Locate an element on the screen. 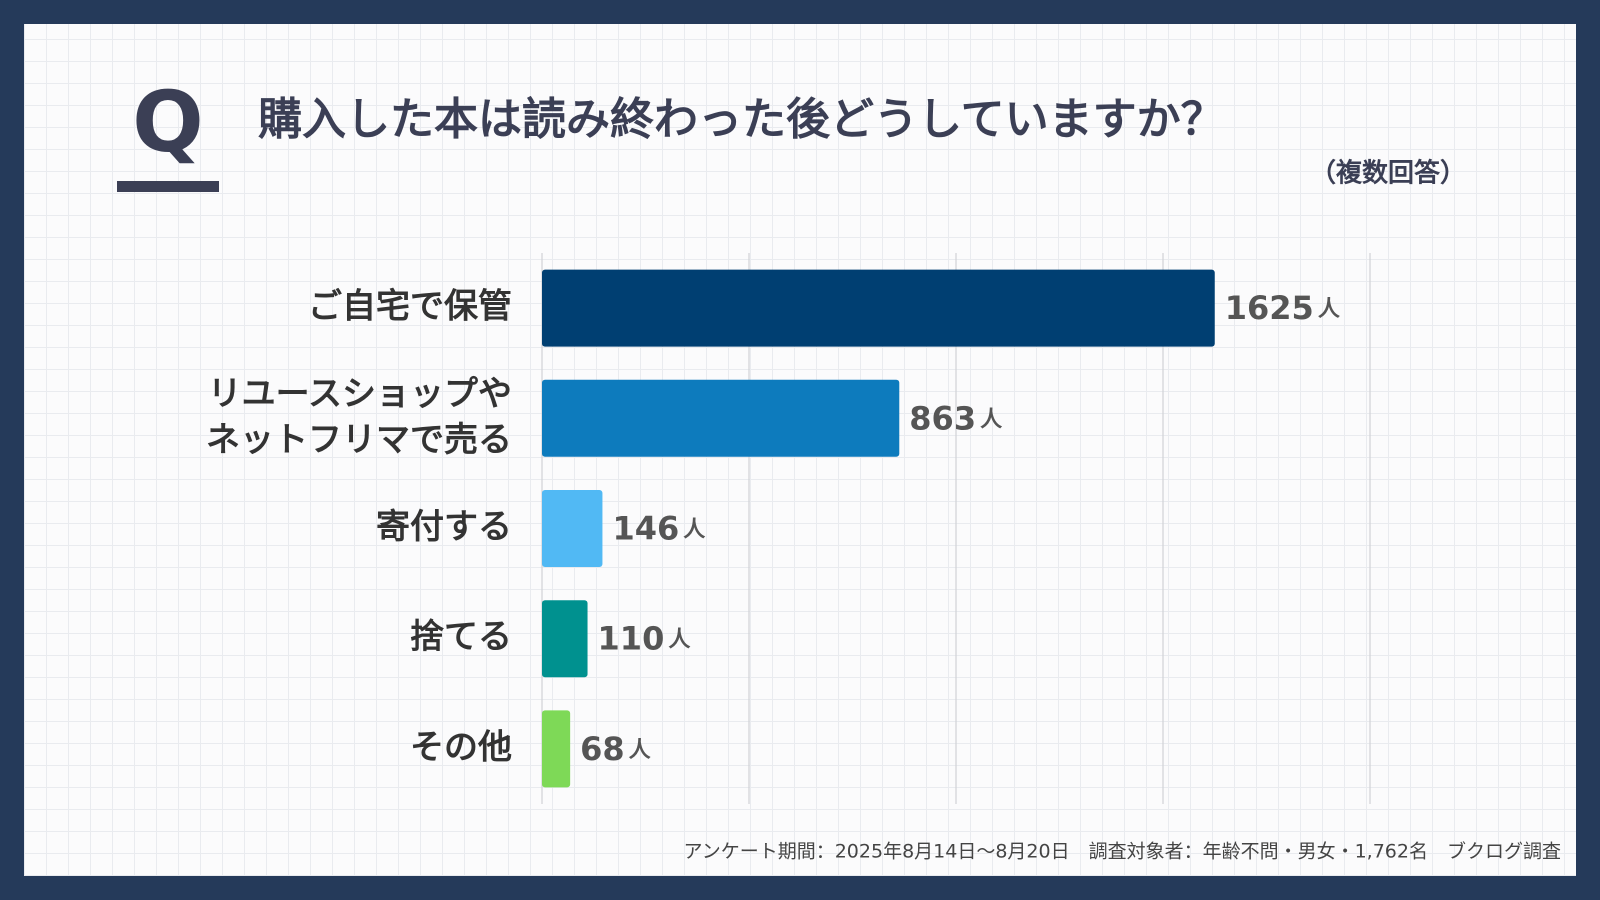 This screenshot has width=1600, height=900. category-label: リユースショップや is located at coordinates (360, 394).